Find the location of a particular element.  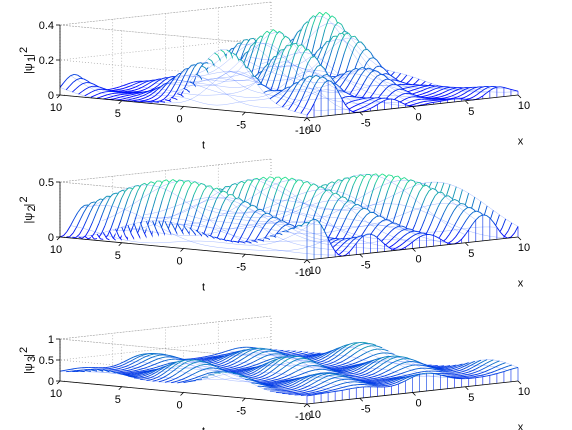

z-tick-label: 0 is located at coordinates (51, 96).